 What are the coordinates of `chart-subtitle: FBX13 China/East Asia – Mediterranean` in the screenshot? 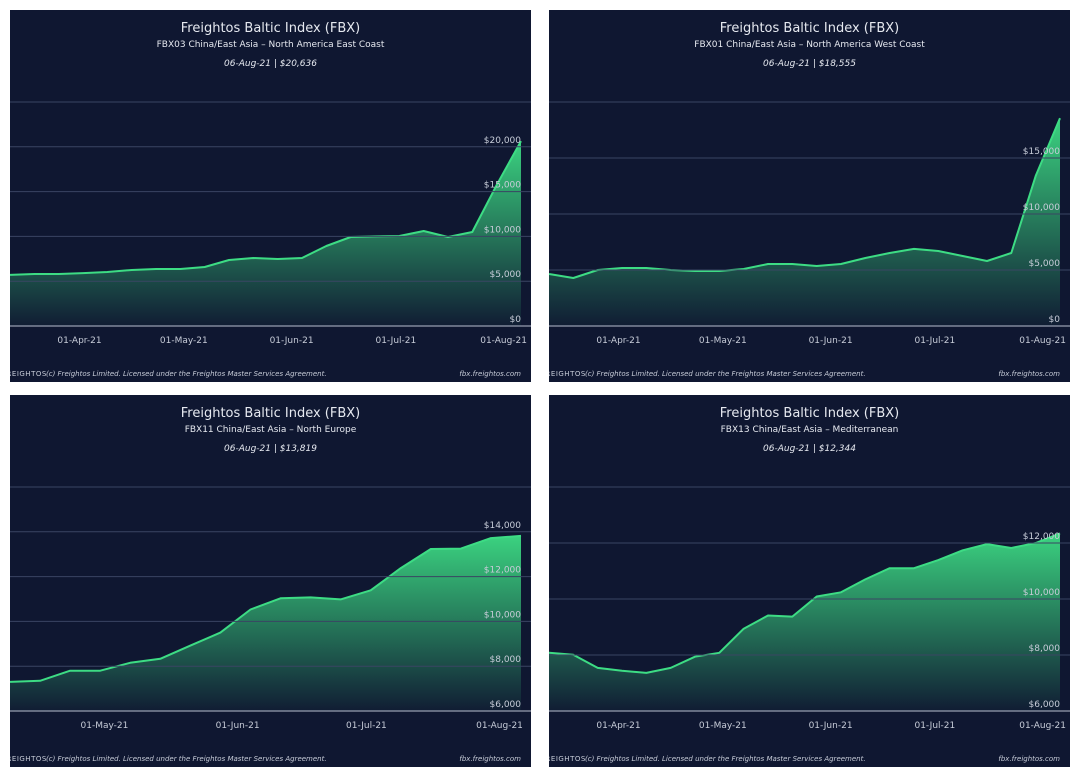 It's located at (810, 430).